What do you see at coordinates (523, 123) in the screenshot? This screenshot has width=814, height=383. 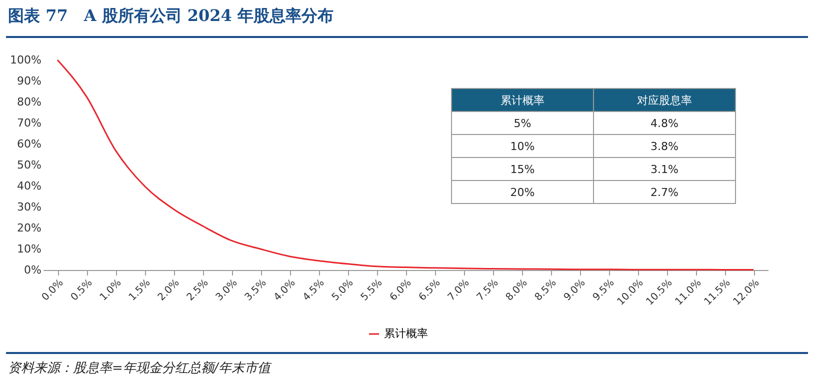 I see `annotation: 5%` at bounding box center [523, 123].